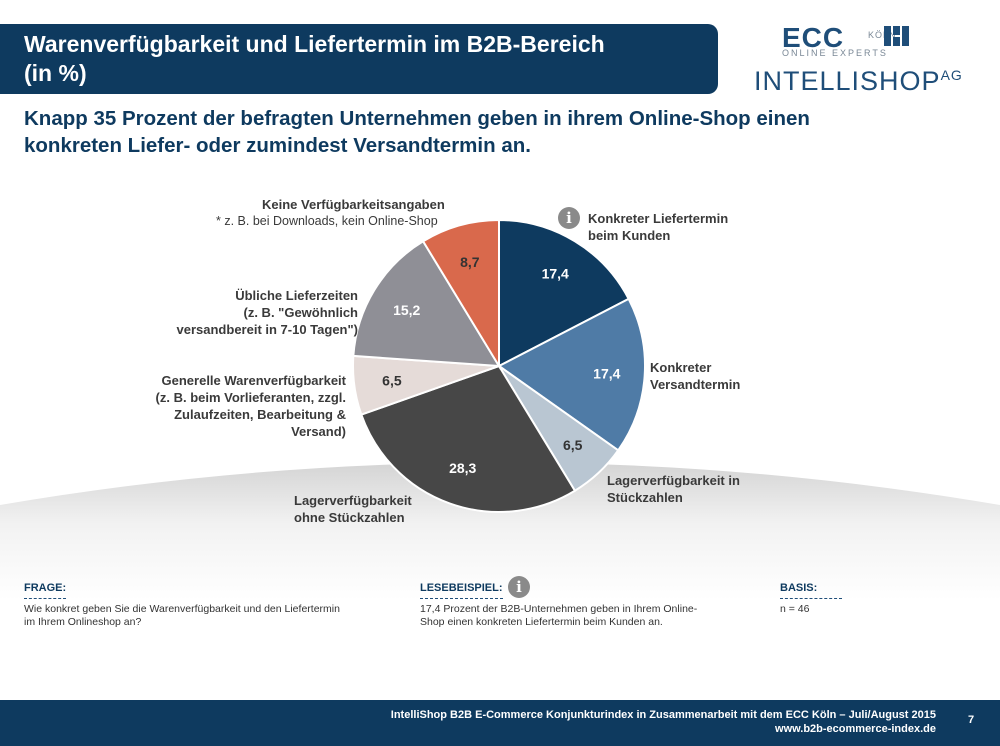 The height and width of the screenshot is (746, 1000). What do you see at coordinates (847, 41) in the screenshot?
I see `ecc-logo: ECC KÖLN ONLINE EXPERTS` at bounding box center [847, 41].